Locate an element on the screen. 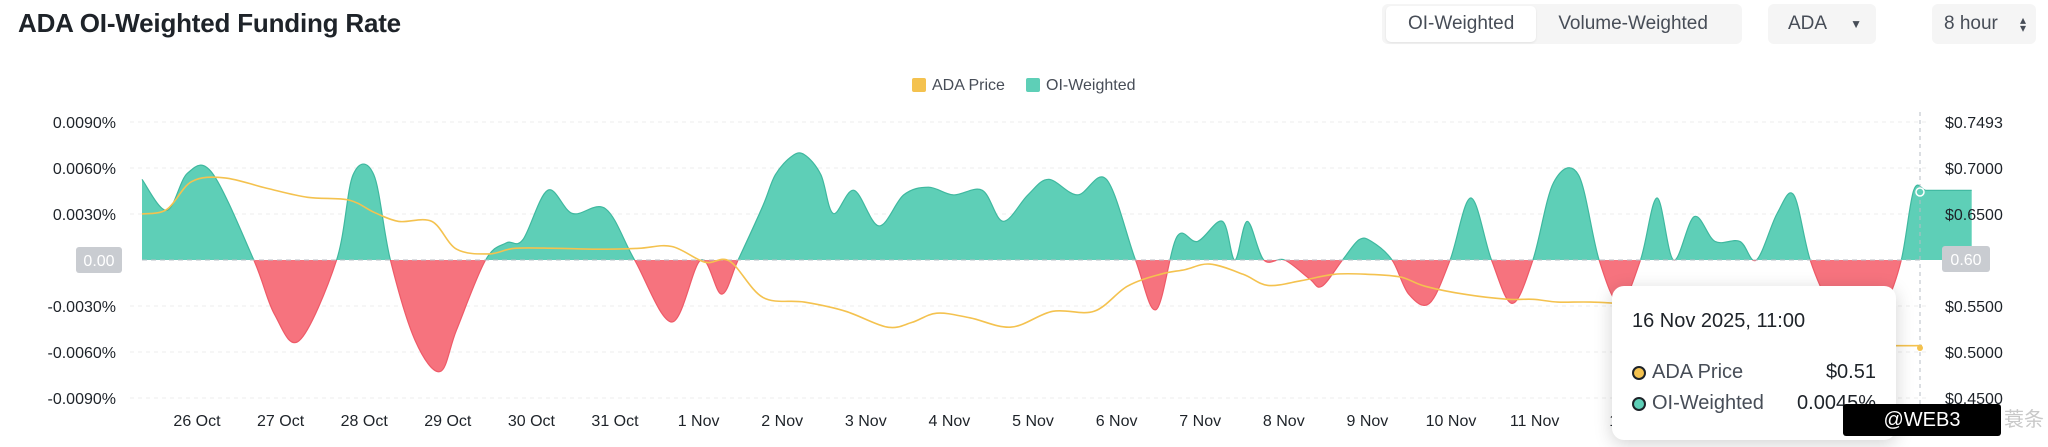 The width and height of the screenshot is (2048, 447). tab-oi-weighted: OI-Weighted is located at coordinates (1461, 24).